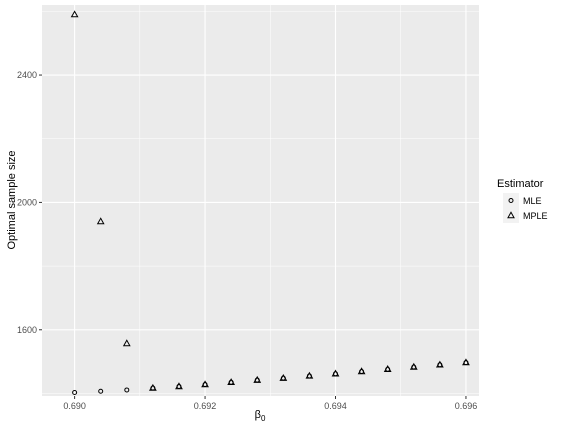  I want to click on legend: Estimator MLE MPLE, so click(522, 200).